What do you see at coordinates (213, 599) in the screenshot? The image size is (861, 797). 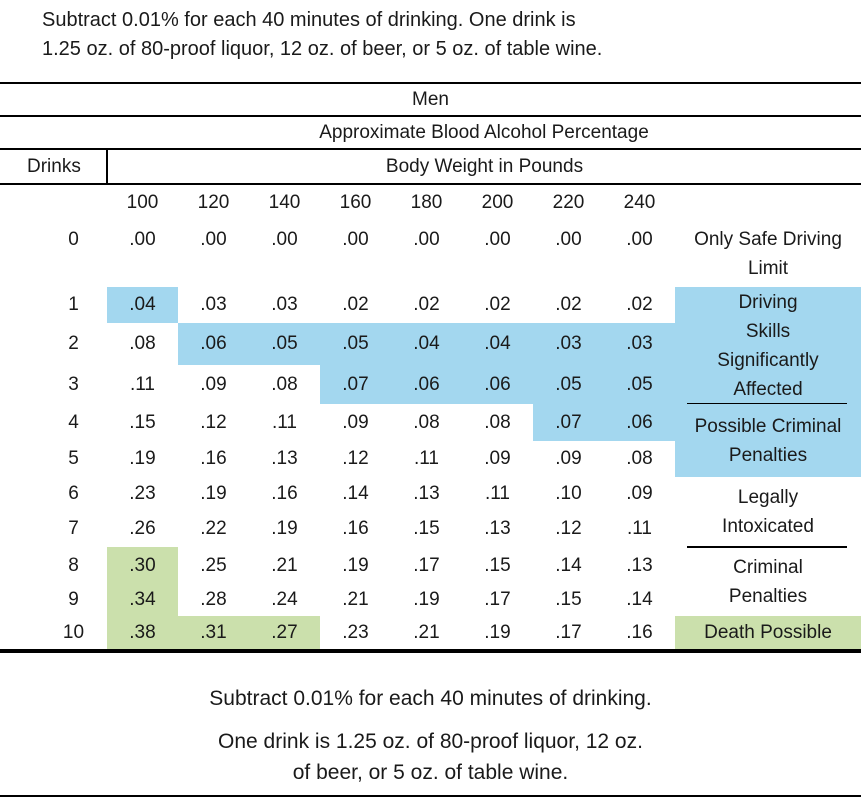 I see `bac-value: .28` at bounding box center [213, 599].